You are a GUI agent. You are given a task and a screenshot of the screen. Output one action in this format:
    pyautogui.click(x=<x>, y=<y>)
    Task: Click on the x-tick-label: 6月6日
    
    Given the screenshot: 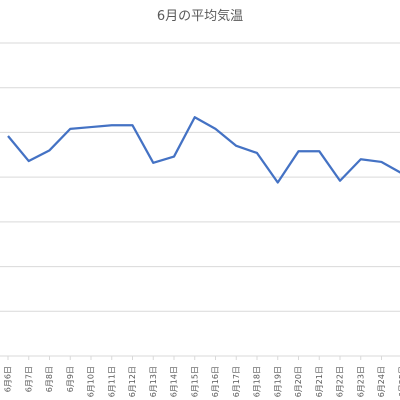 What is the action you would take?
    pyautogui.click(x=8, y=379)
    